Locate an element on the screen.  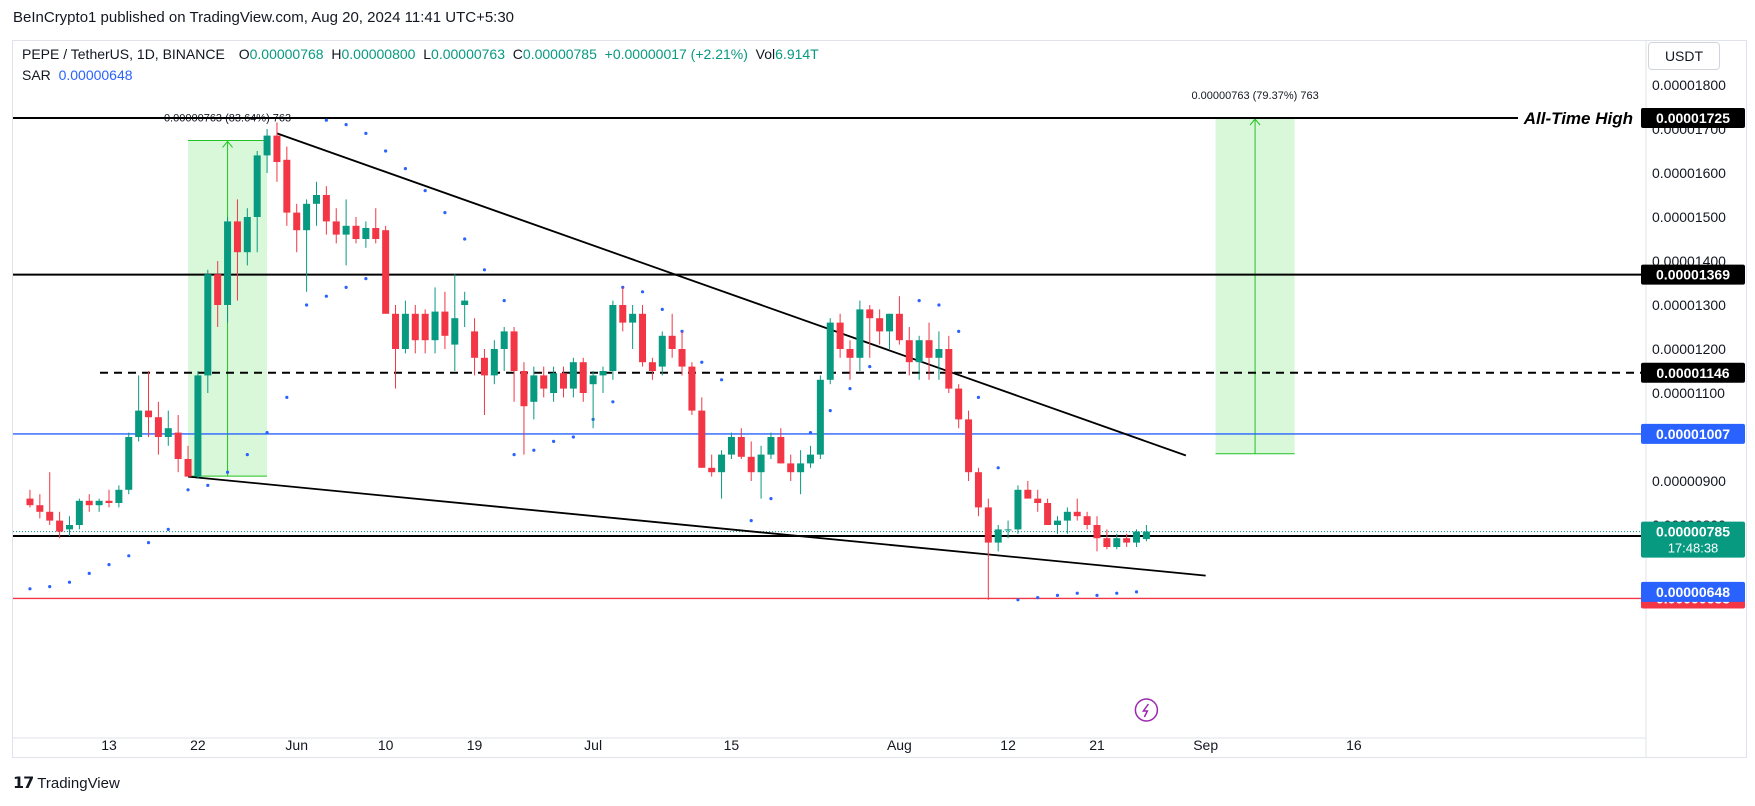
tradingview-logo: 𝟭𝟳 TradingView is located at coordinates (66, 783).